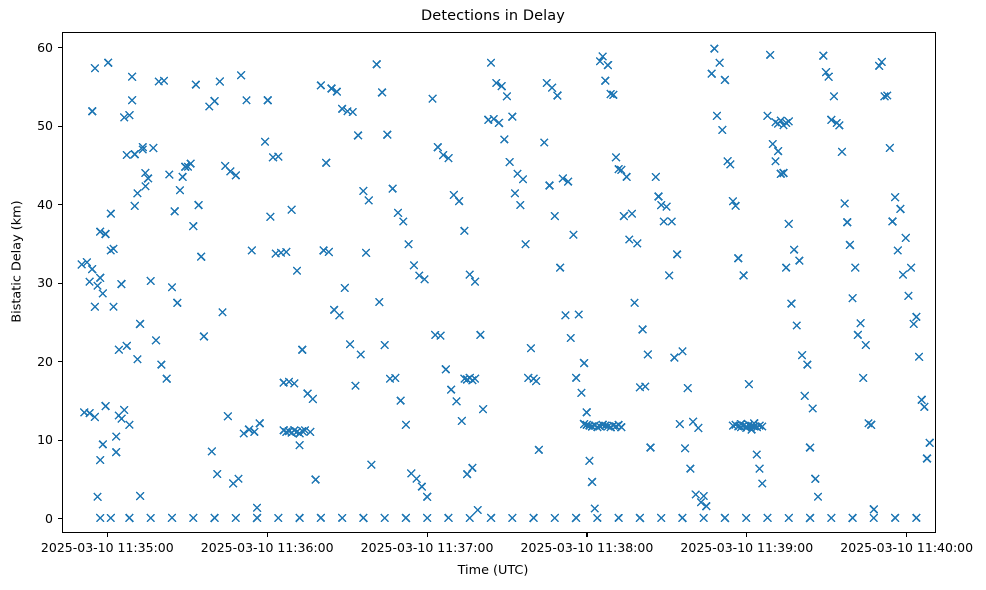  Describe the element at coordinates (107, 547) in the screenshot. I see `x-axis-tick-label: 2025-03-10 11:35:00` at that location.